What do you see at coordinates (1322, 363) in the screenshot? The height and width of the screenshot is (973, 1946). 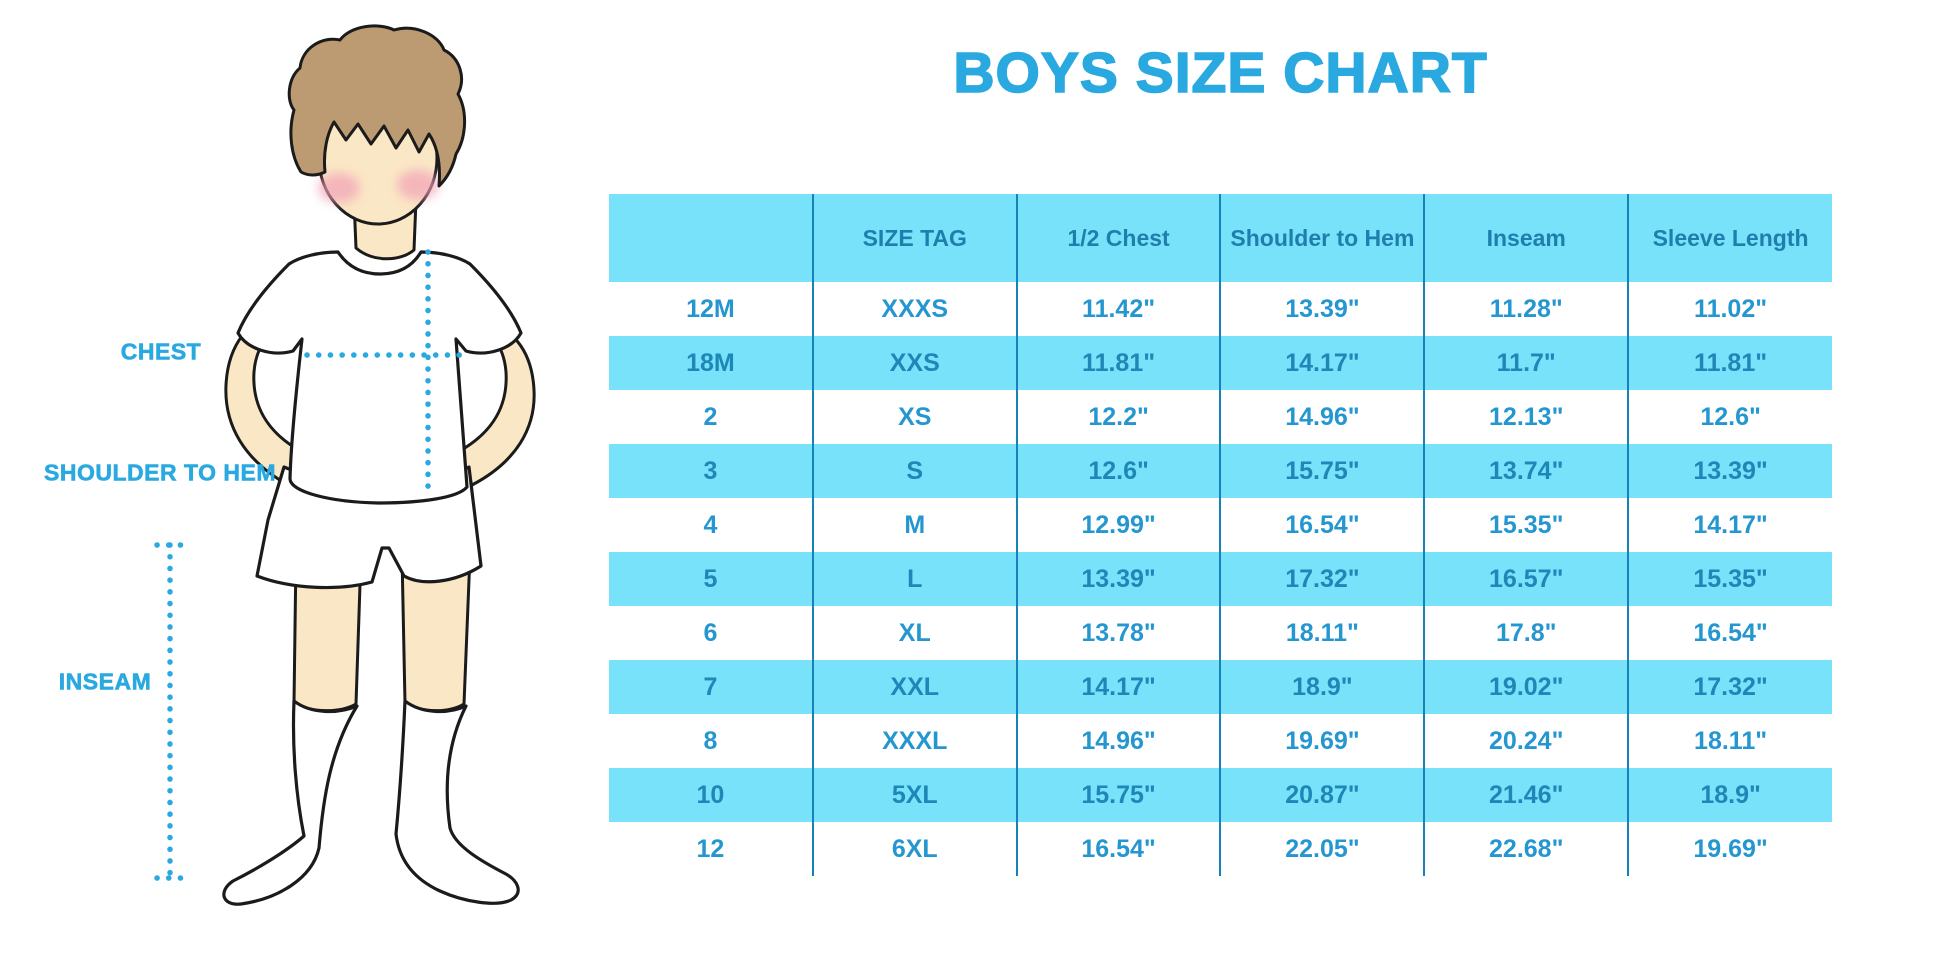 I see `cell-shoulder-to-hem: 14.17"` at bounding box center [1322, 363].